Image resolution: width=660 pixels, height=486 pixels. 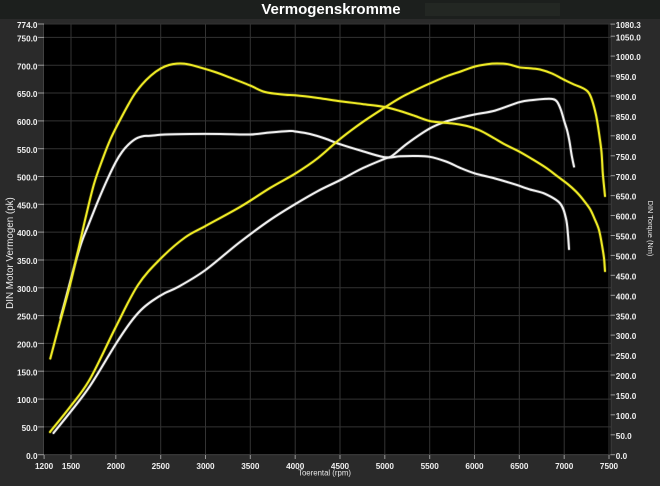 What do you see at coordinates (626, 97) in the screenshot?
I see `svg-text: 900.0` at bounding box center [626, 97].